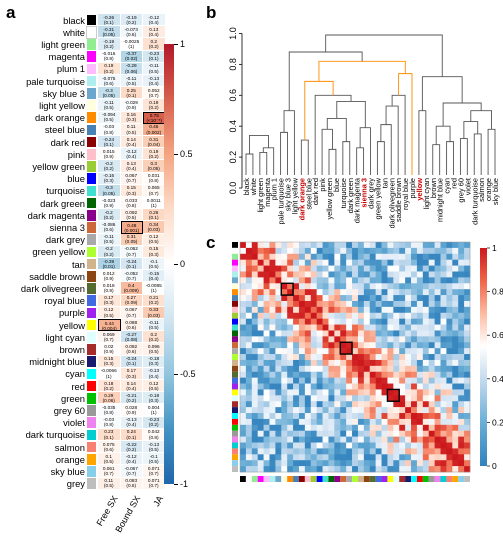  What do you see at coordinates (71, 325) in the screenshot?
I see `row-label: yellow` at bounding box center [71, 325].